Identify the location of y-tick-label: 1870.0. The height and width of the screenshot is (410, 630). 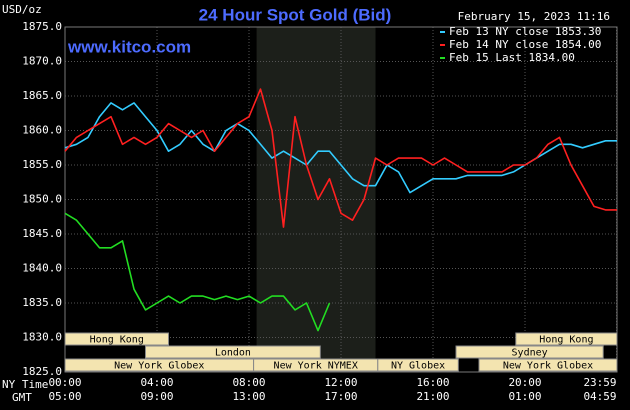
(42, 61).